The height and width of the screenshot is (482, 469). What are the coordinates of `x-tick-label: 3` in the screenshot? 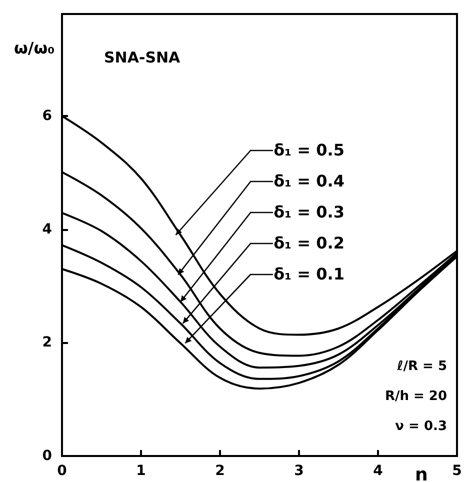 It's located at (299, 471).